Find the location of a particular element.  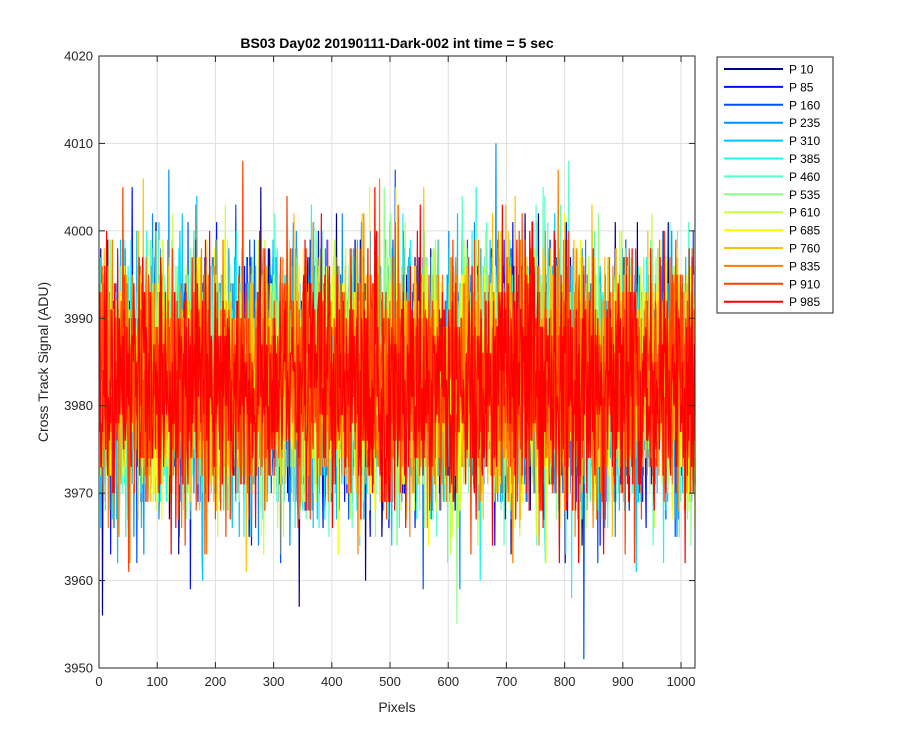

y-tick-label: 3990 is located at coordinates (78, 318).